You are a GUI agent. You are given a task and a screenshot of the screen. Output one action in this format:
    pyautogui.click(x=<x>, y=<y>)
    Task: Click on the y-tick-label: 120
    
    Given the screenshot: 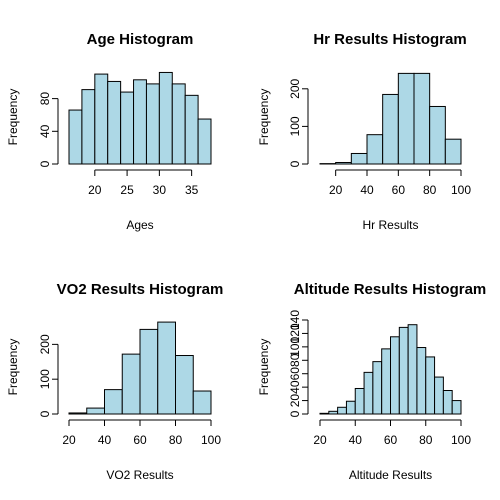 What is the action you would take?
    pyautogui.click(x=295, y=333)
    